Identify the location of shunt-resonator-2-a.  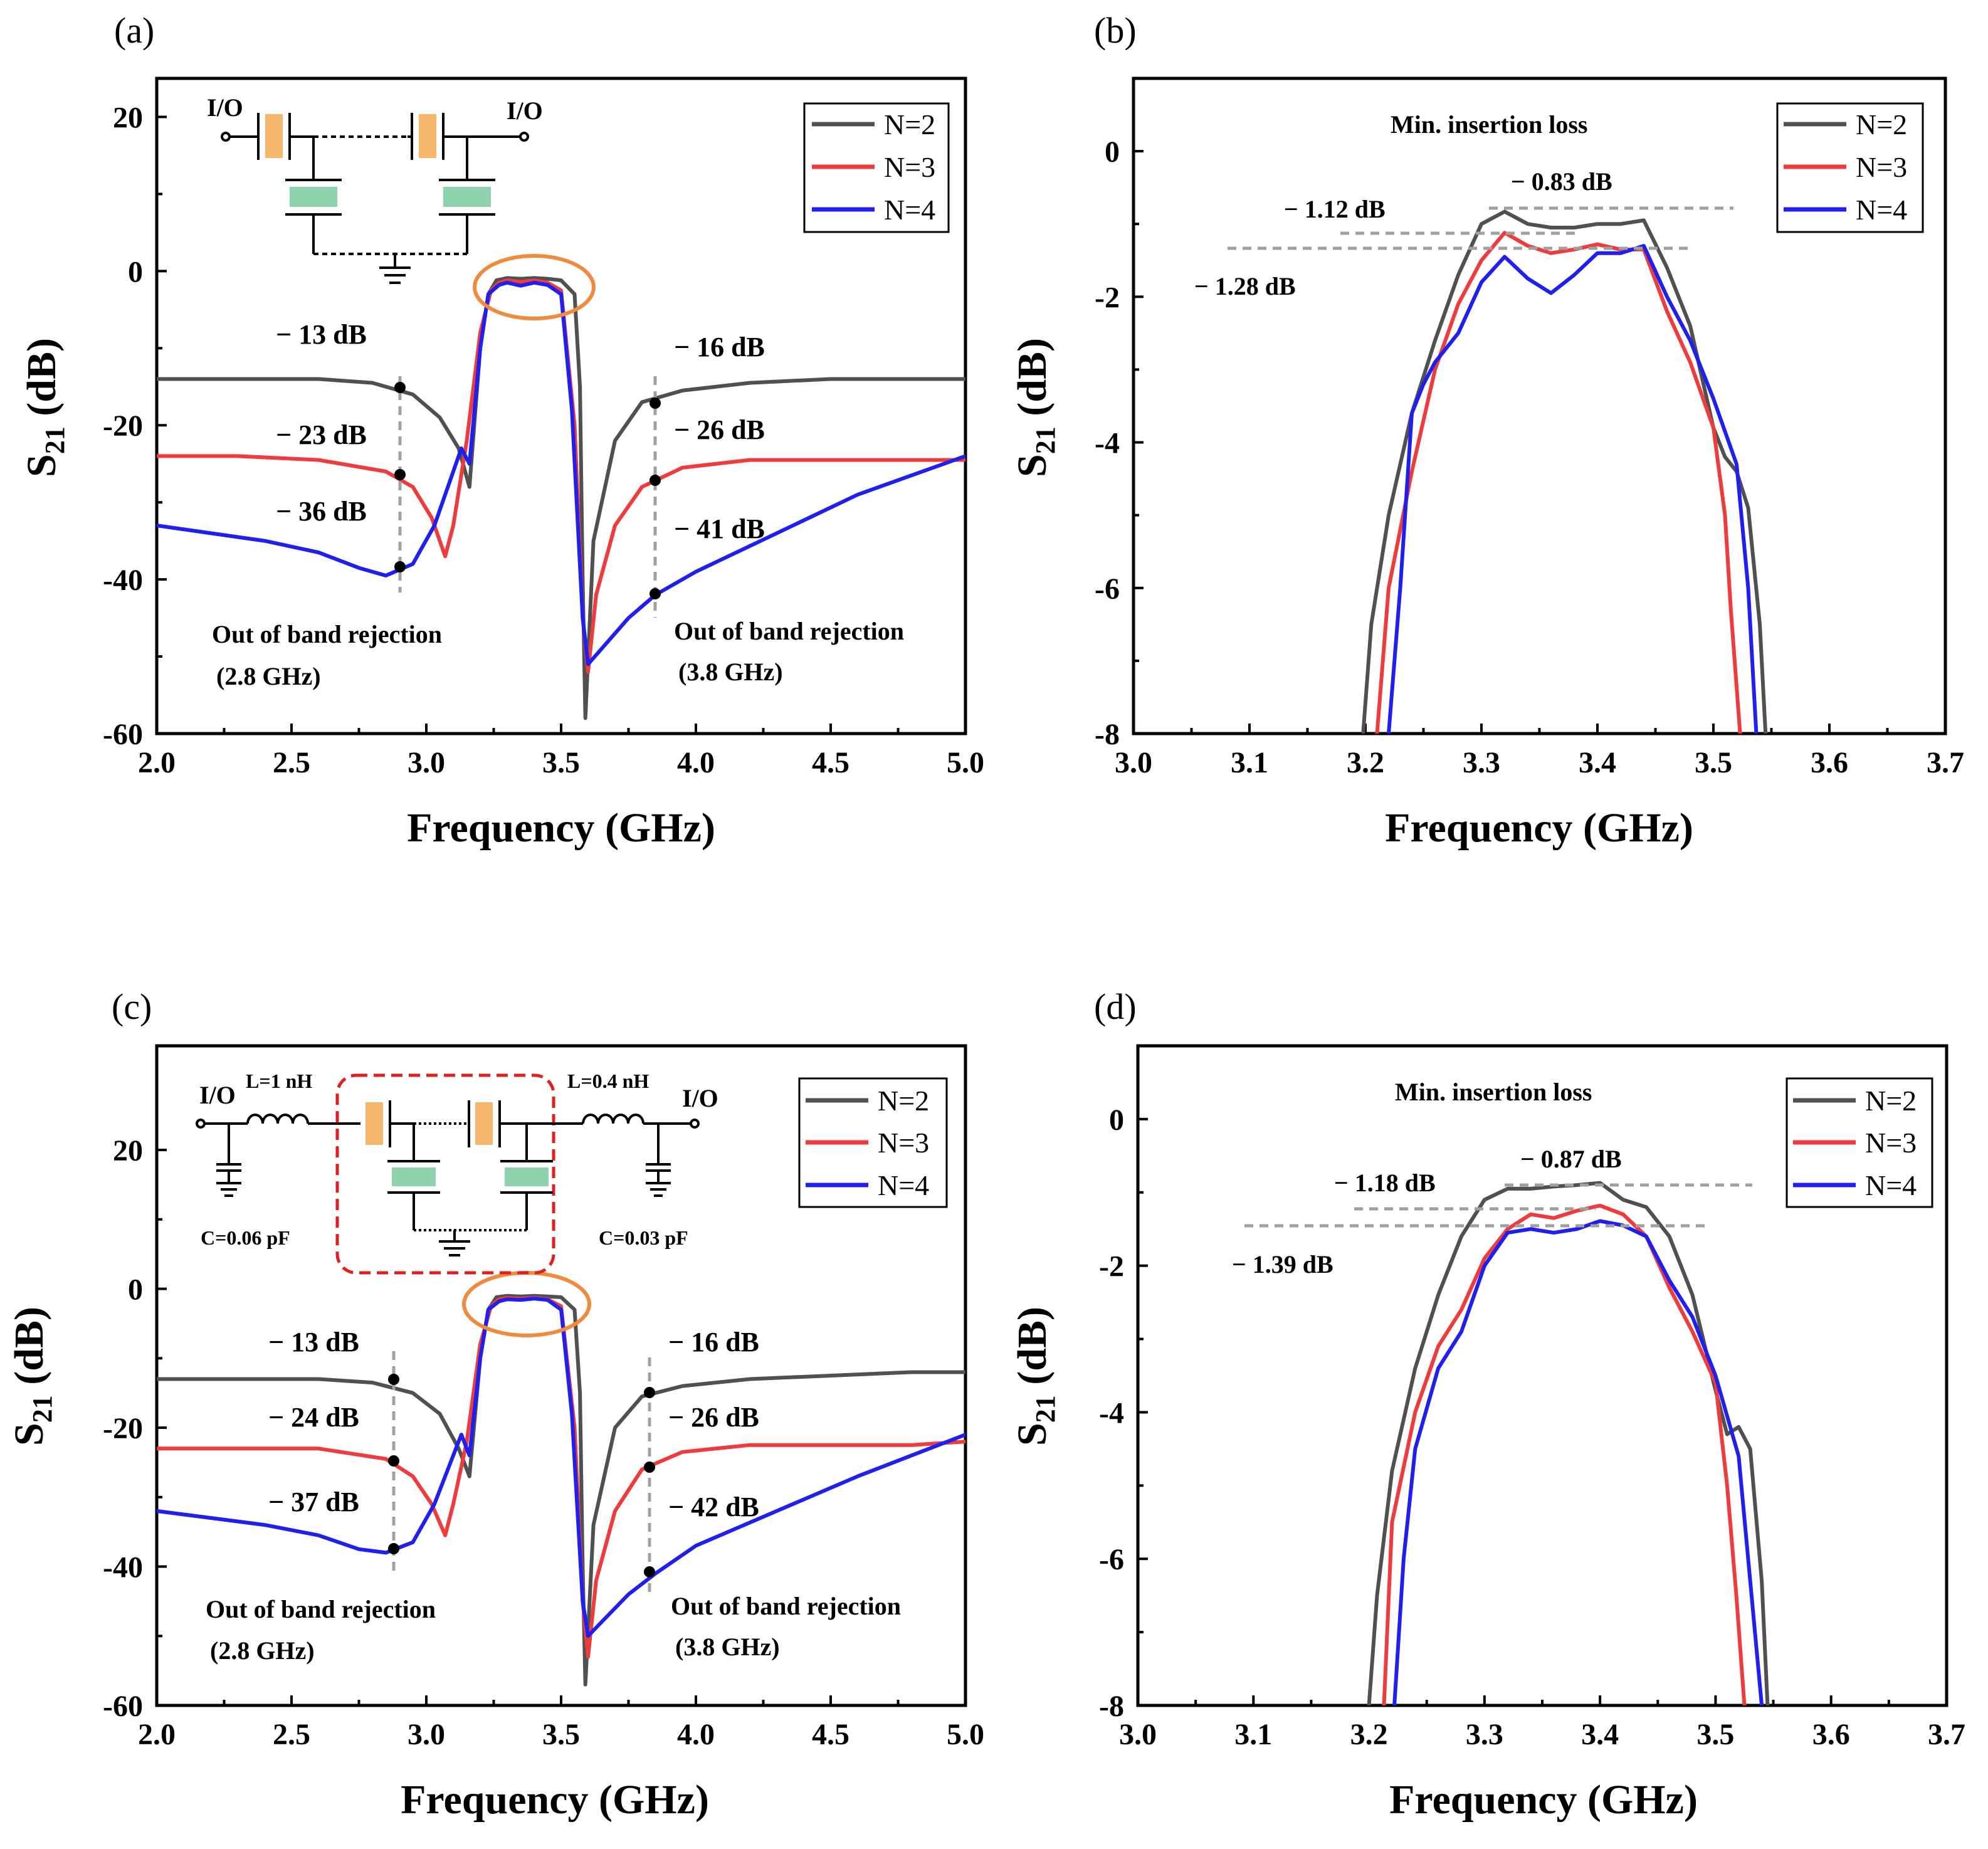
(467, 197).